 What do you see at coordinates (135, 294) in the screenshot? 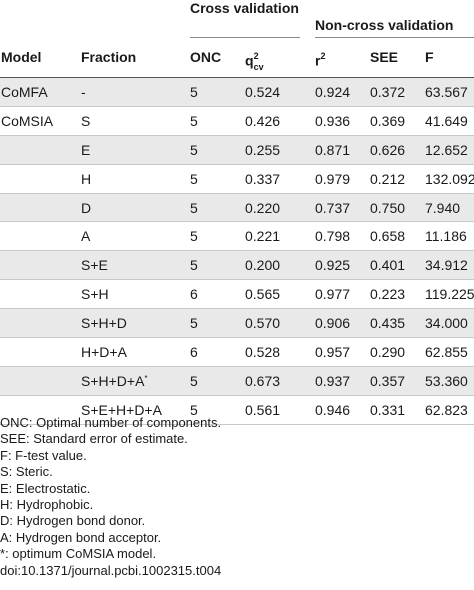
I see `fraction-cell: S+H` at bounding box center [135, 294].